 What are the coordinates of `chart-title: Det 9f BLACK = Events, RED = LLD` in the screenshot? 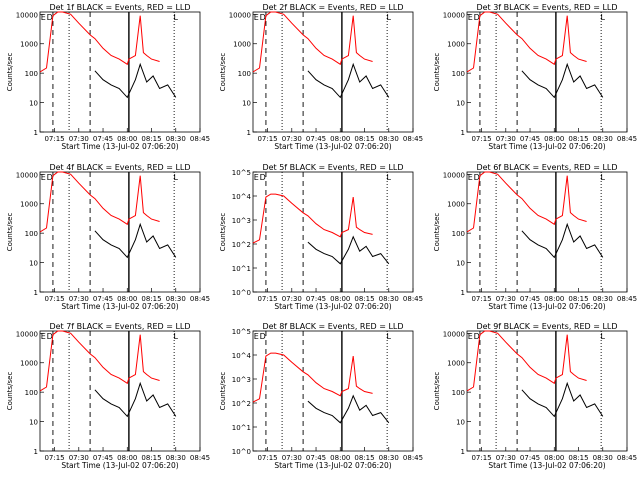 It's located at (546, 326).